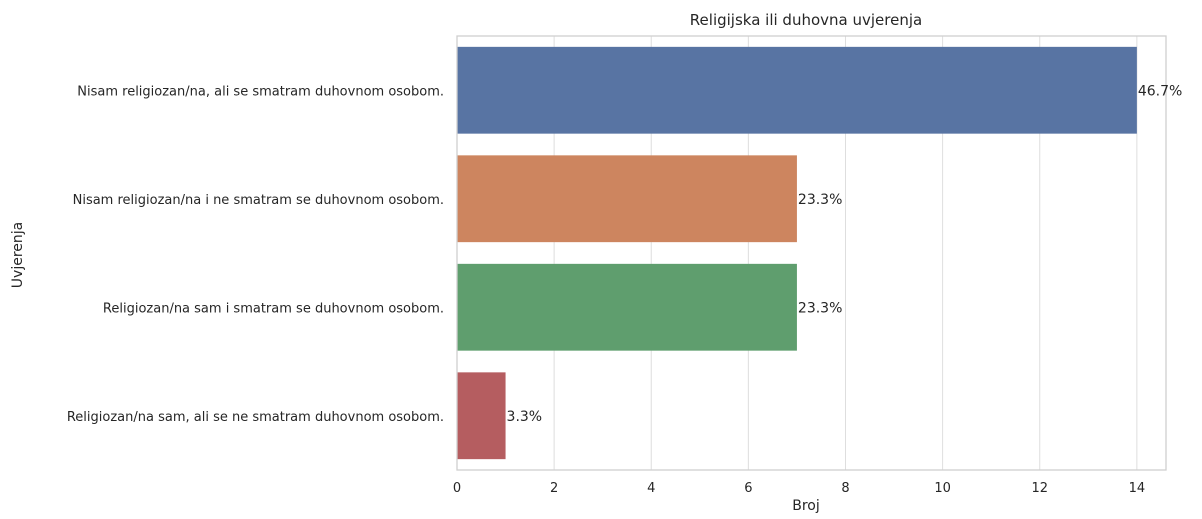  What do you see at coordinates (942, 488) in the screenshot?
I see `x-tick-label: 10` at bounding box center [942, 488].